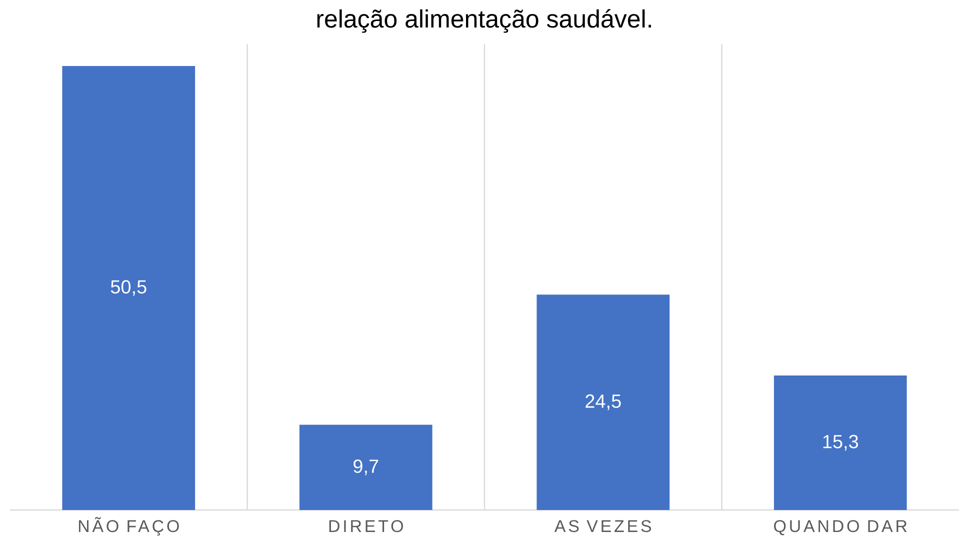 The image size is (969, 551). What do you see at coordinates (484, 21) in the screenshot?
I see `chart-title: relação alimentação saudável.` at bounding box center [484, 21].